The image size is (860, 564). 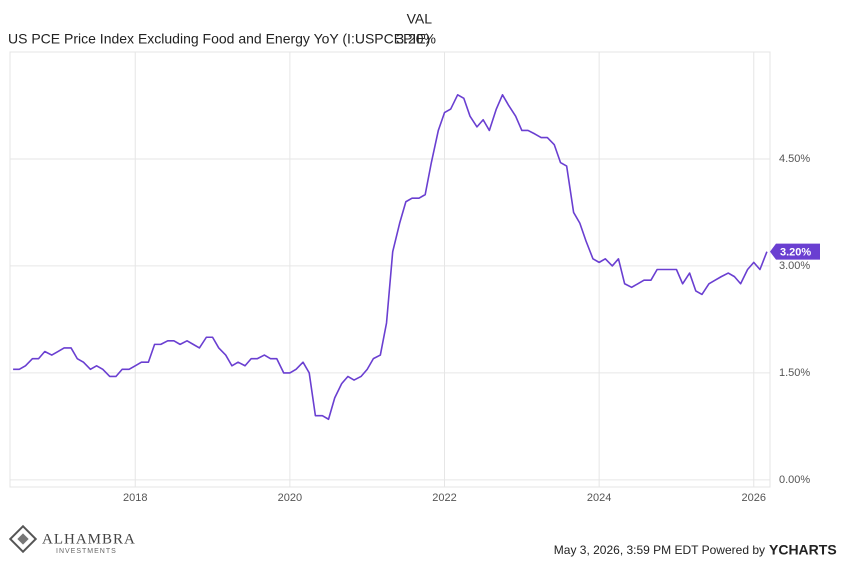 What do you see at coordinates (599, 498) in the screenshot?
I see `x-tick-label: 2024` at bounding box center [599, 498].